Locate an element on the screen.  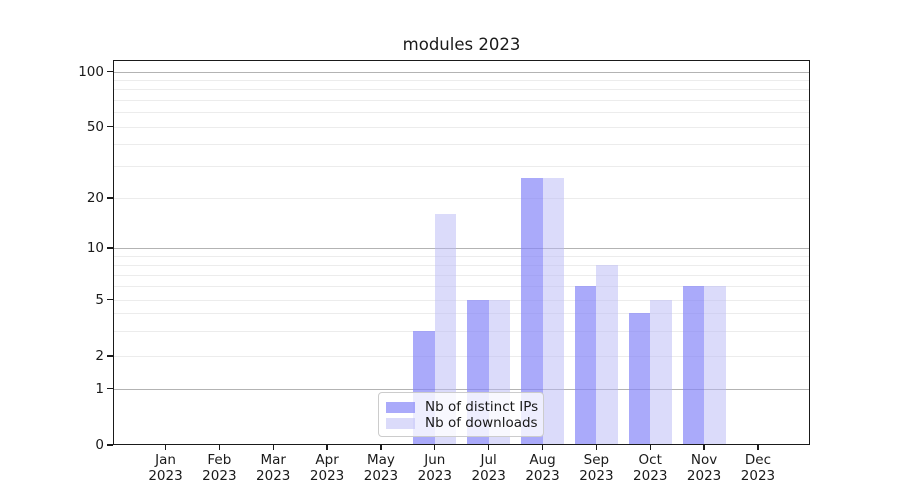
y-tick-label-100: 100 is located at coordinates (91, 71).